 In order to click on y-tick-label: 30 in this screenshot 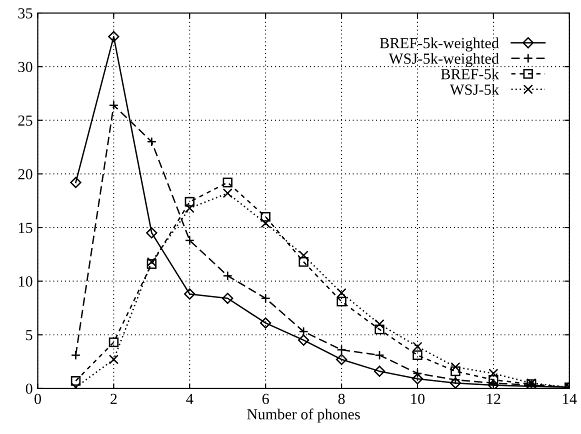, I will do `click(25, 67)`.